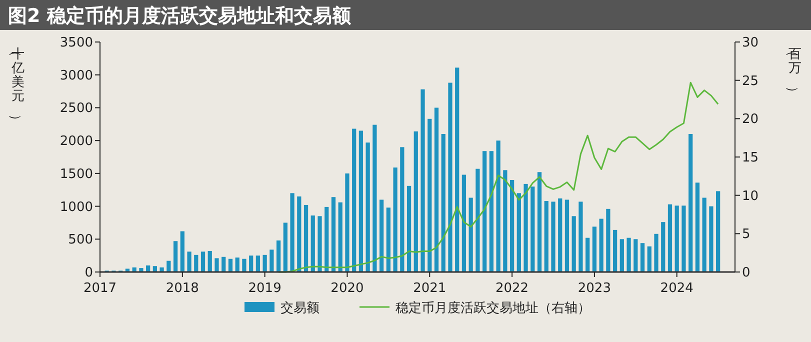  I want to click on legend-label: 交易额, so click(300, 308).